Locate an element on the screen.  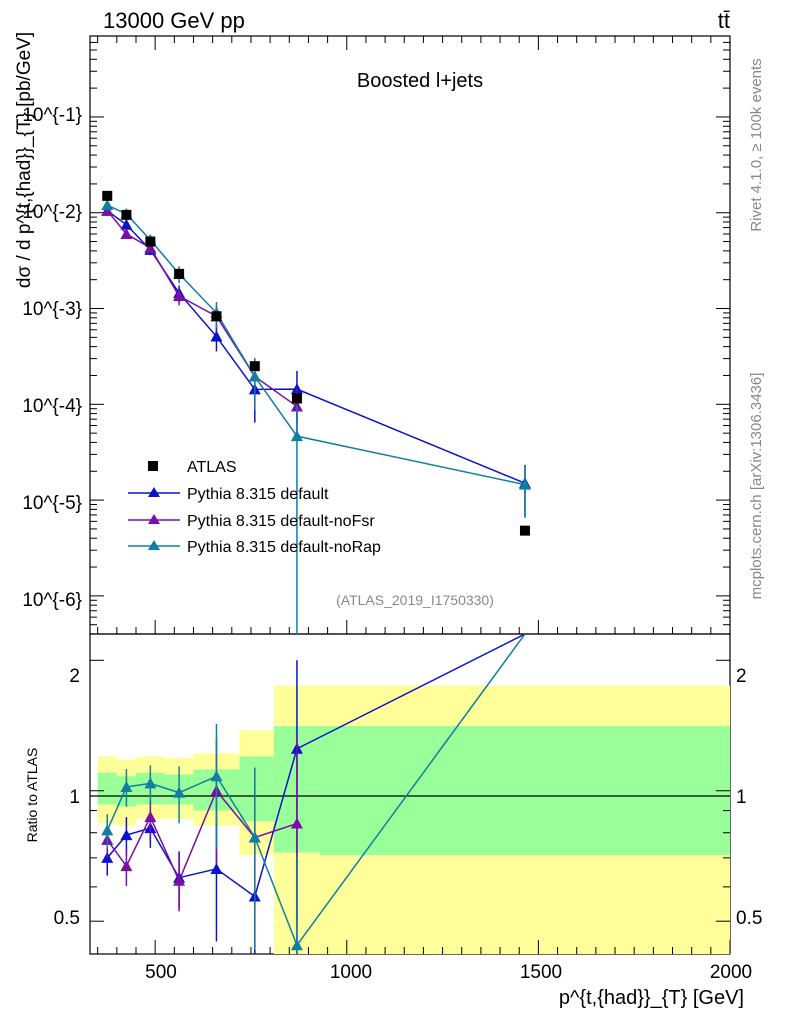
legend-nofsr-marker is located at coordinates (154, 519).